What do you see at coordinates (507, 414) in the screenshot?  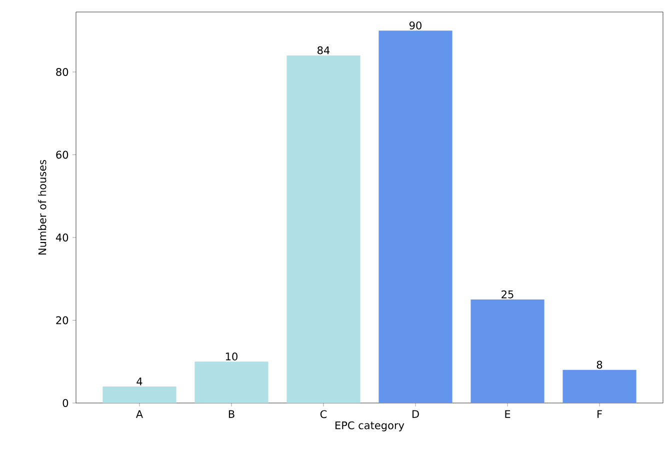 I see `x-tick-label: E` at bounding box center [507, 414].